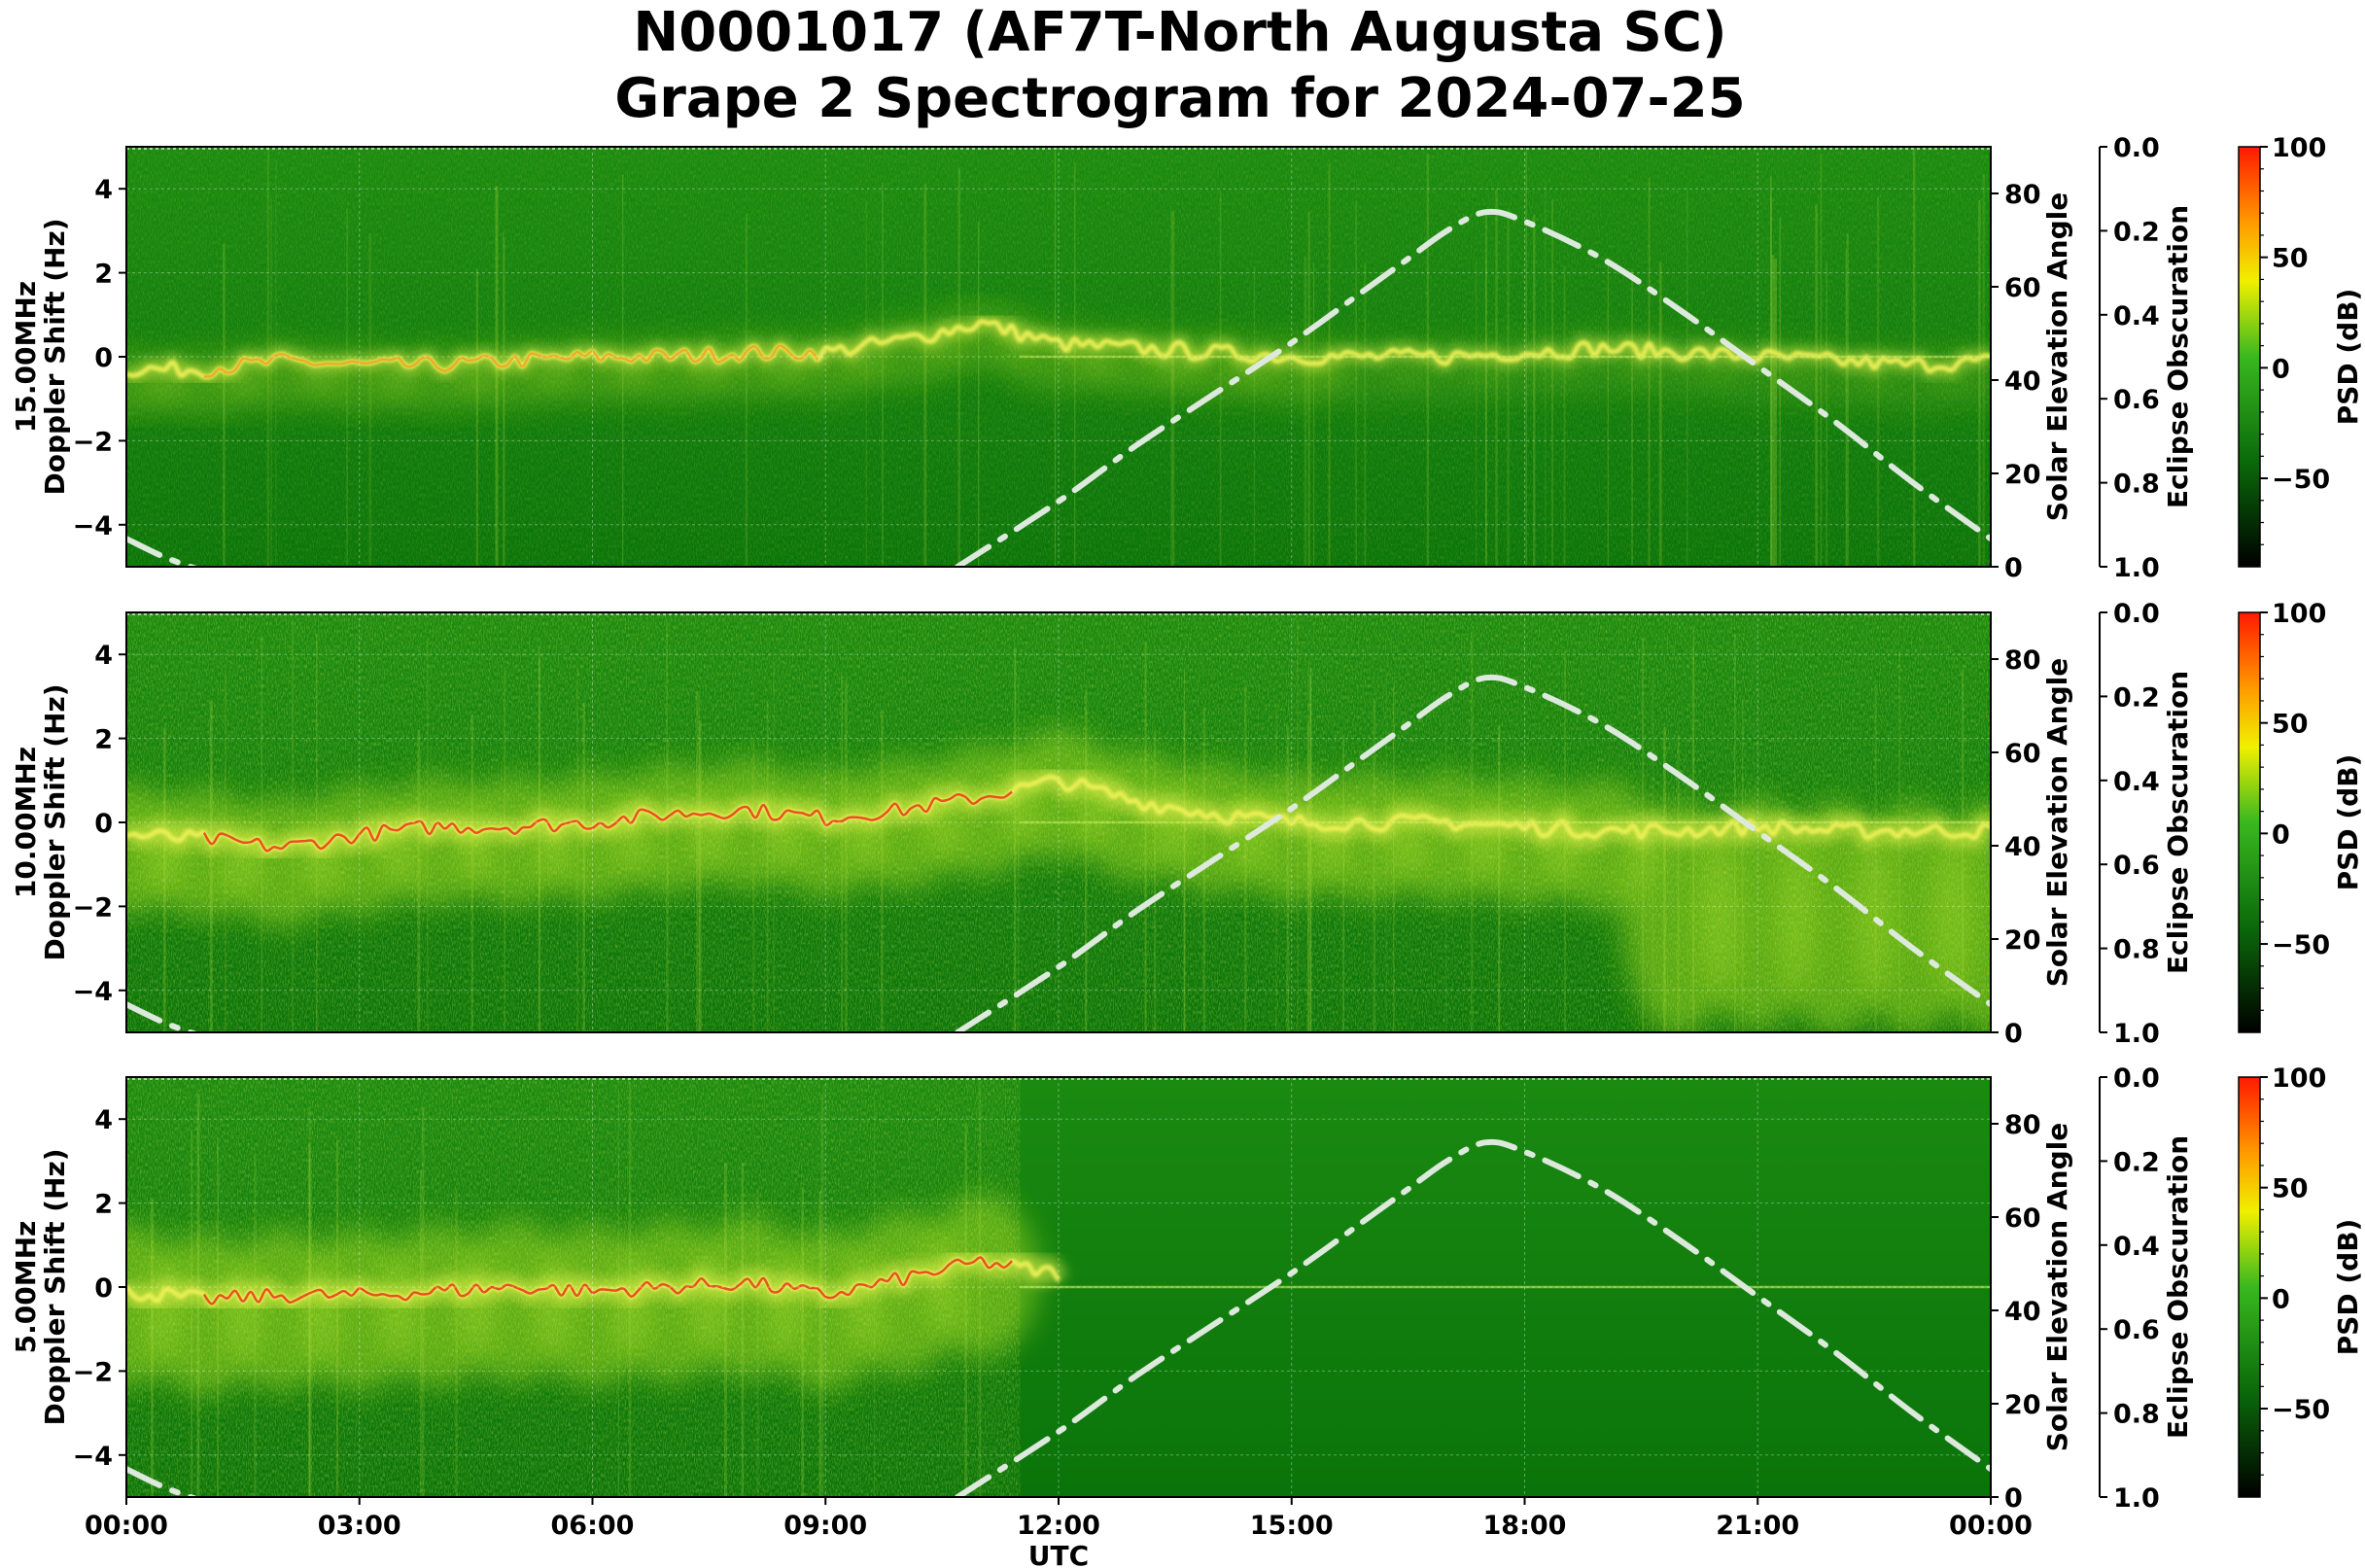 This screenshot has width=2365, height=1568. I want to click on x-tick-label: 03:00, so click(359, 1526).